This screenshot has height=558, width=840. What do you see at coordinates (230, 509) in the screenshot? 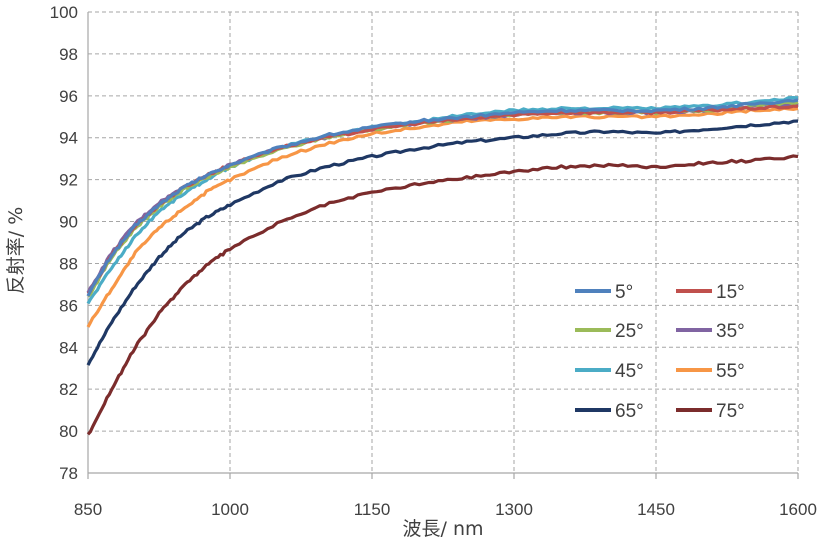
I see `x-tick-label: 1000` at bounding box center [230, 509].